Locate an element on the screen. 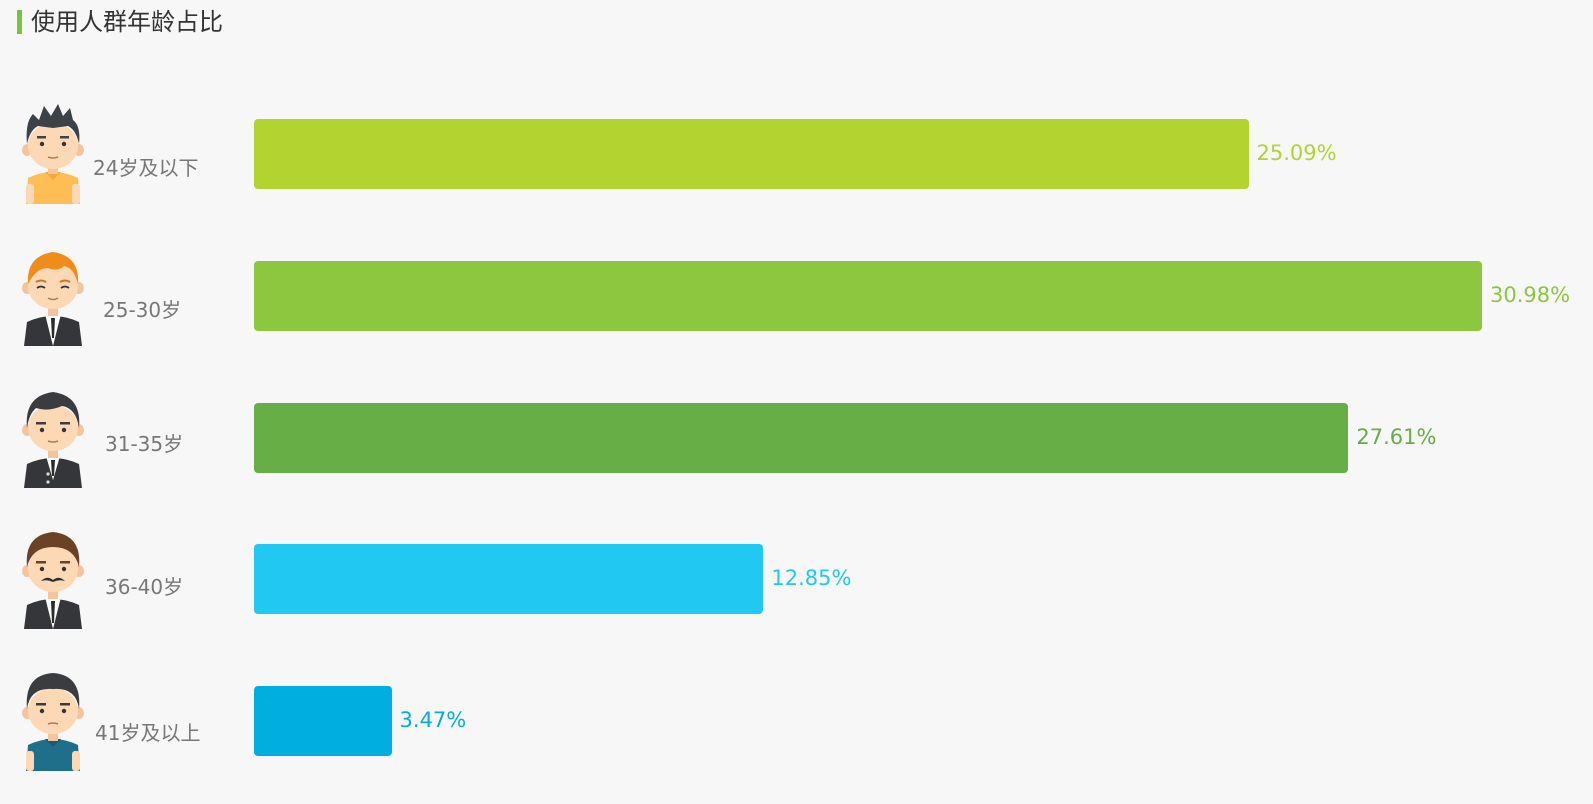 Image resolution: width=1593 pixels, height=804 pixels. age-row-0: 24岁及以下 25.09% is located at coordinates (796, 160).